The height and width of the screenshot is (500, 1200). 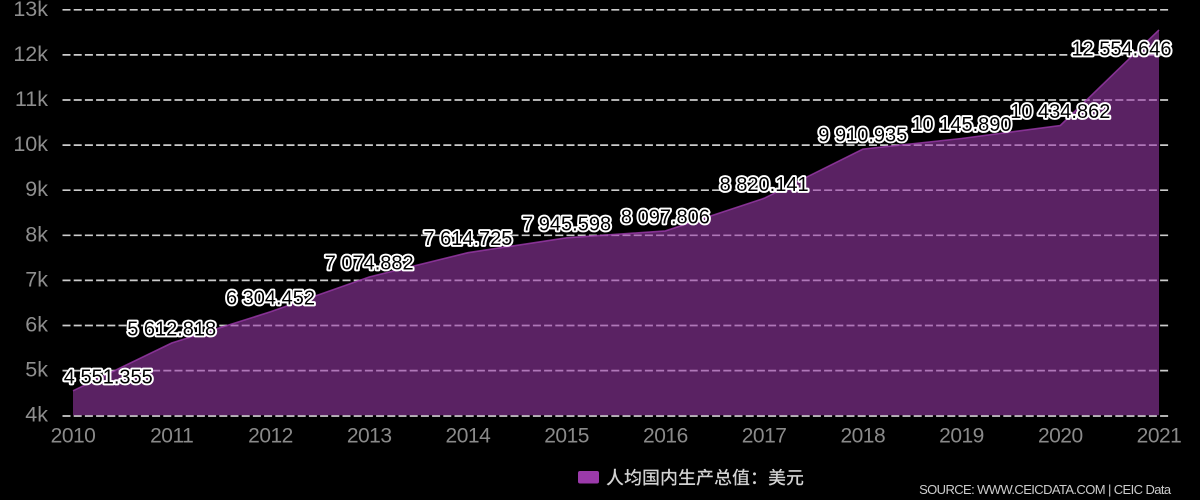 I want to click on svg-text: 4 551.355, so click(x=108, y=377).